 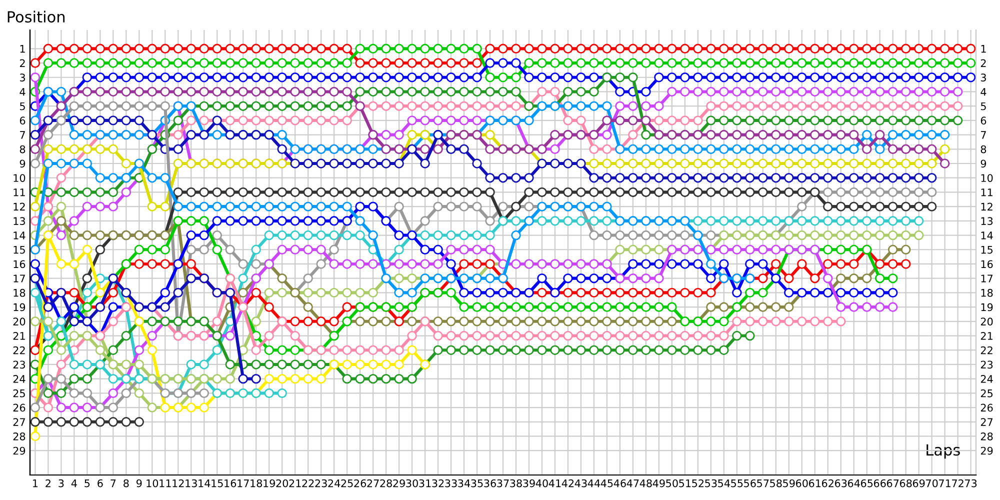 What do you see at coordinates (658, 483) in the screenshot?
I see `x-tick-label: 49` at bounding box center [658, 483].